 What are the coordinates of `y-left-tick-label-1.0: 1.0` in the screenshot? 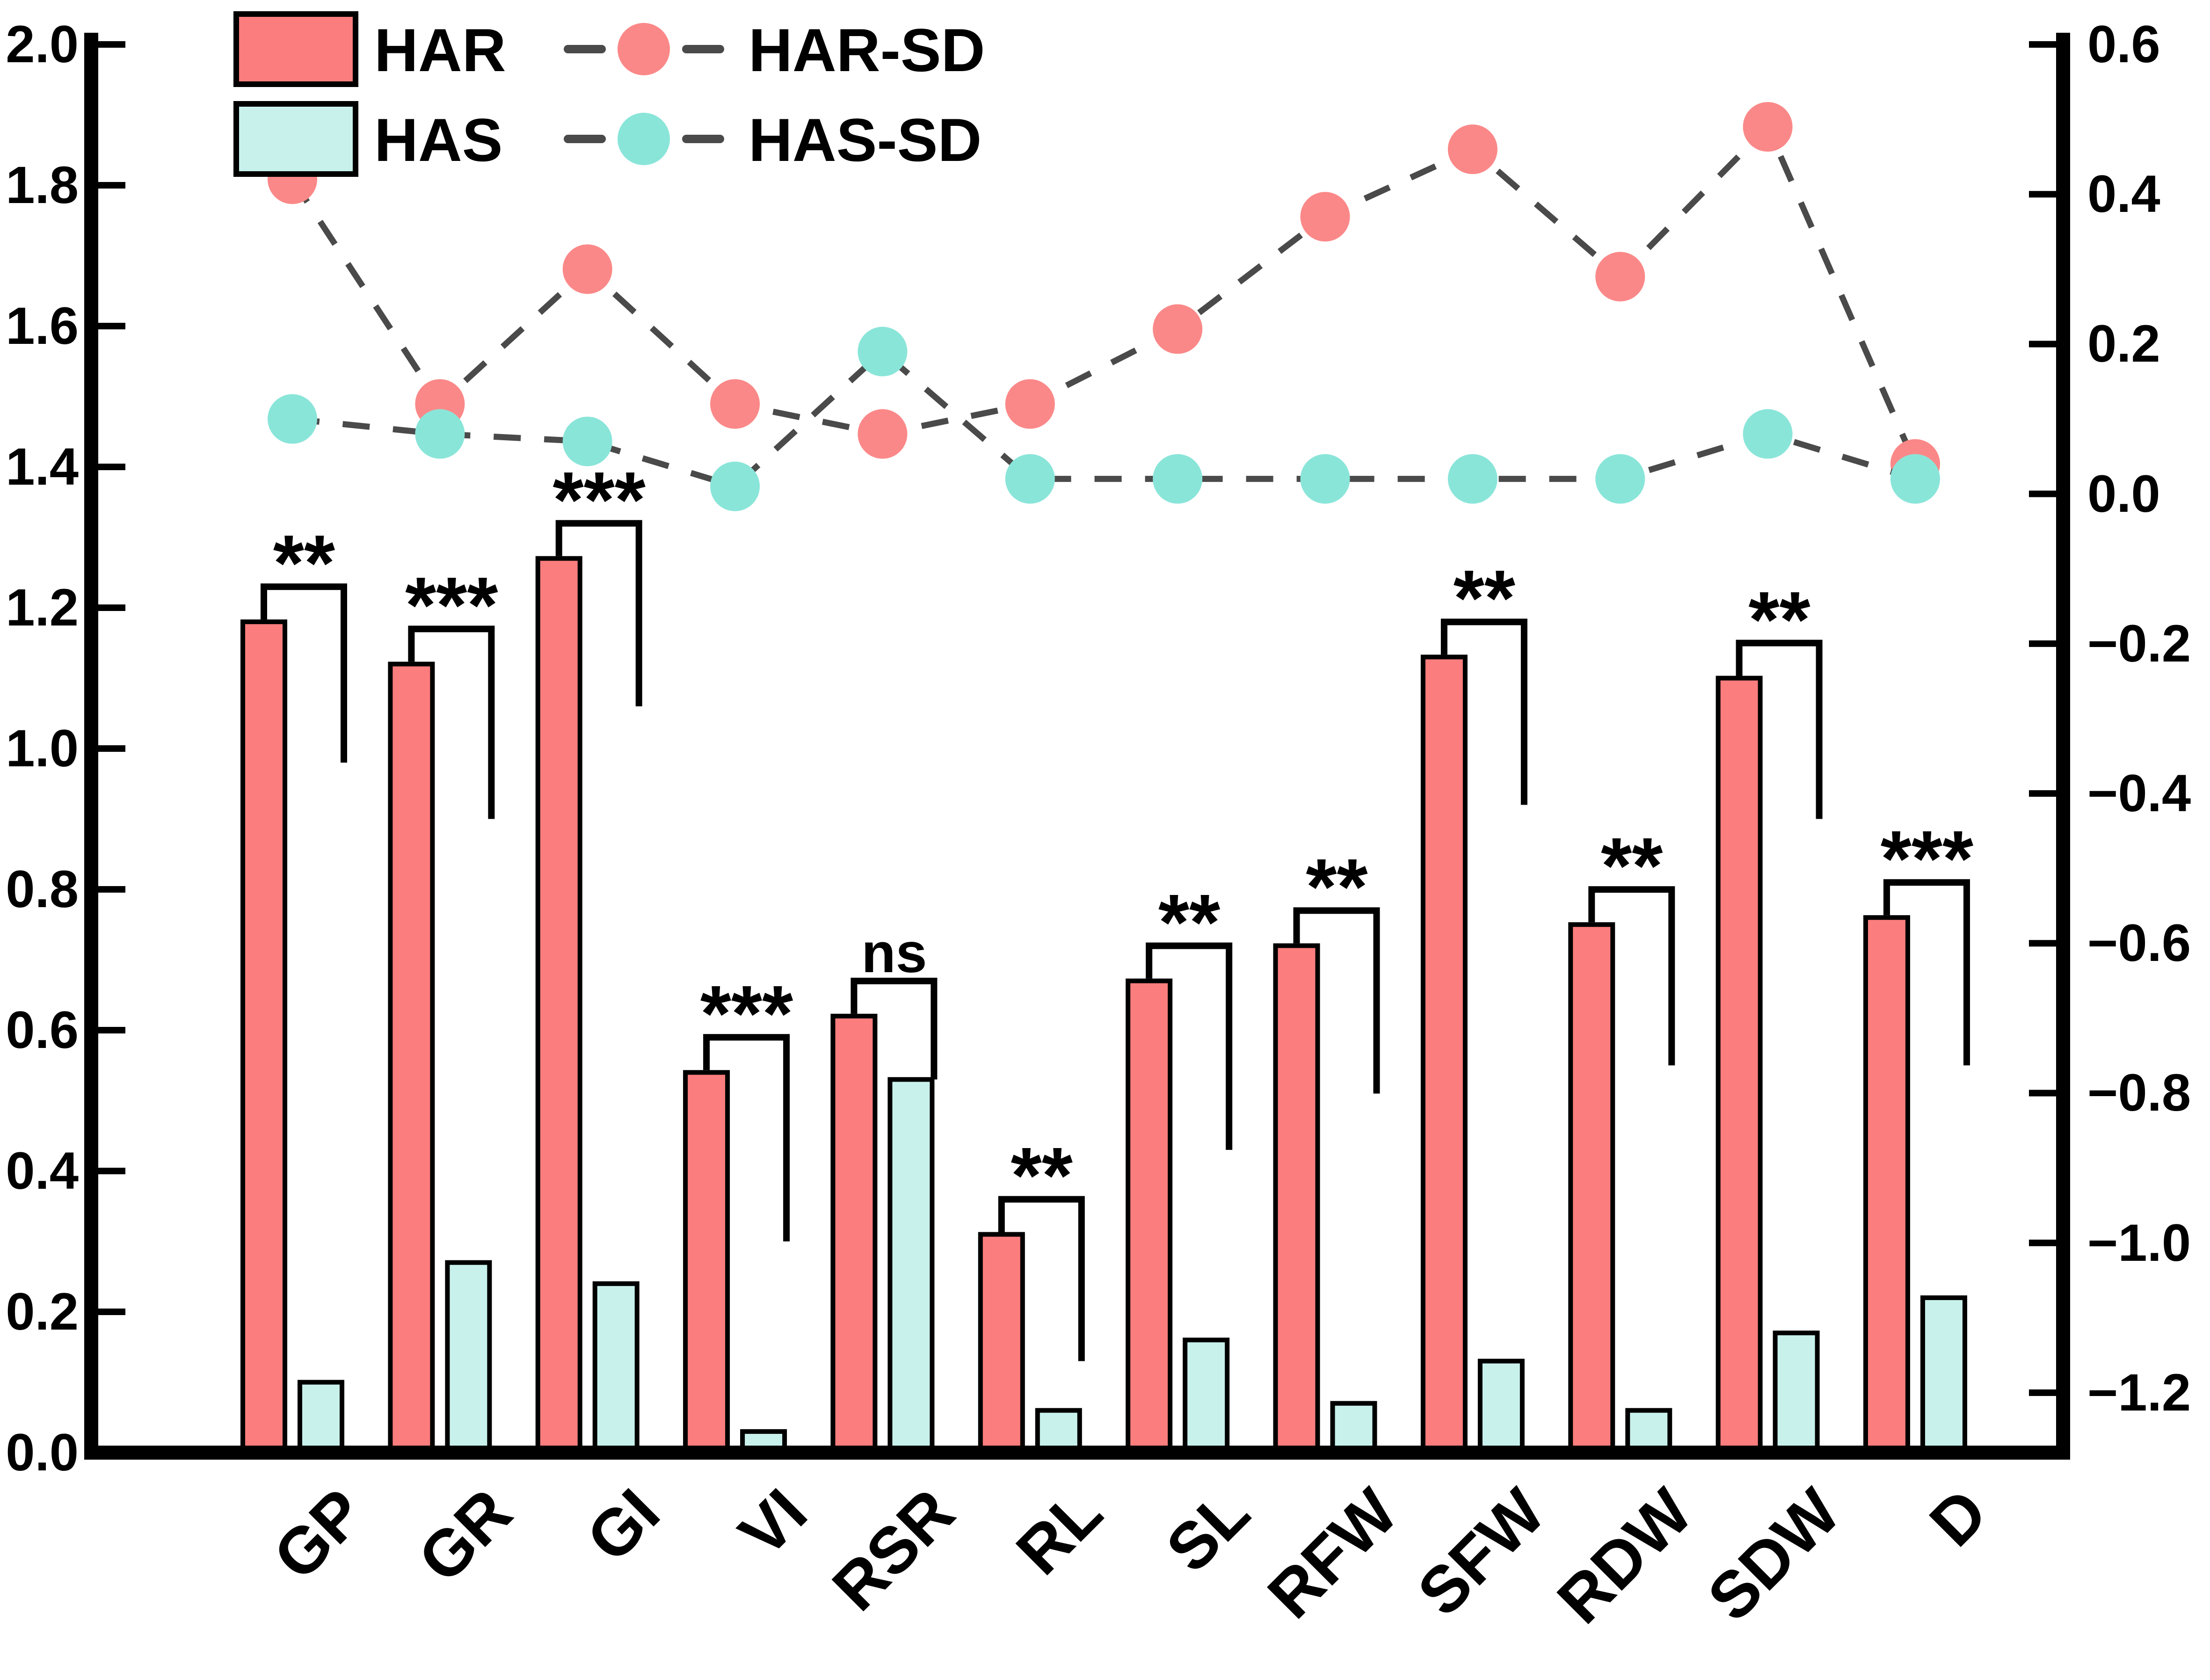 It's located at (42, 748).